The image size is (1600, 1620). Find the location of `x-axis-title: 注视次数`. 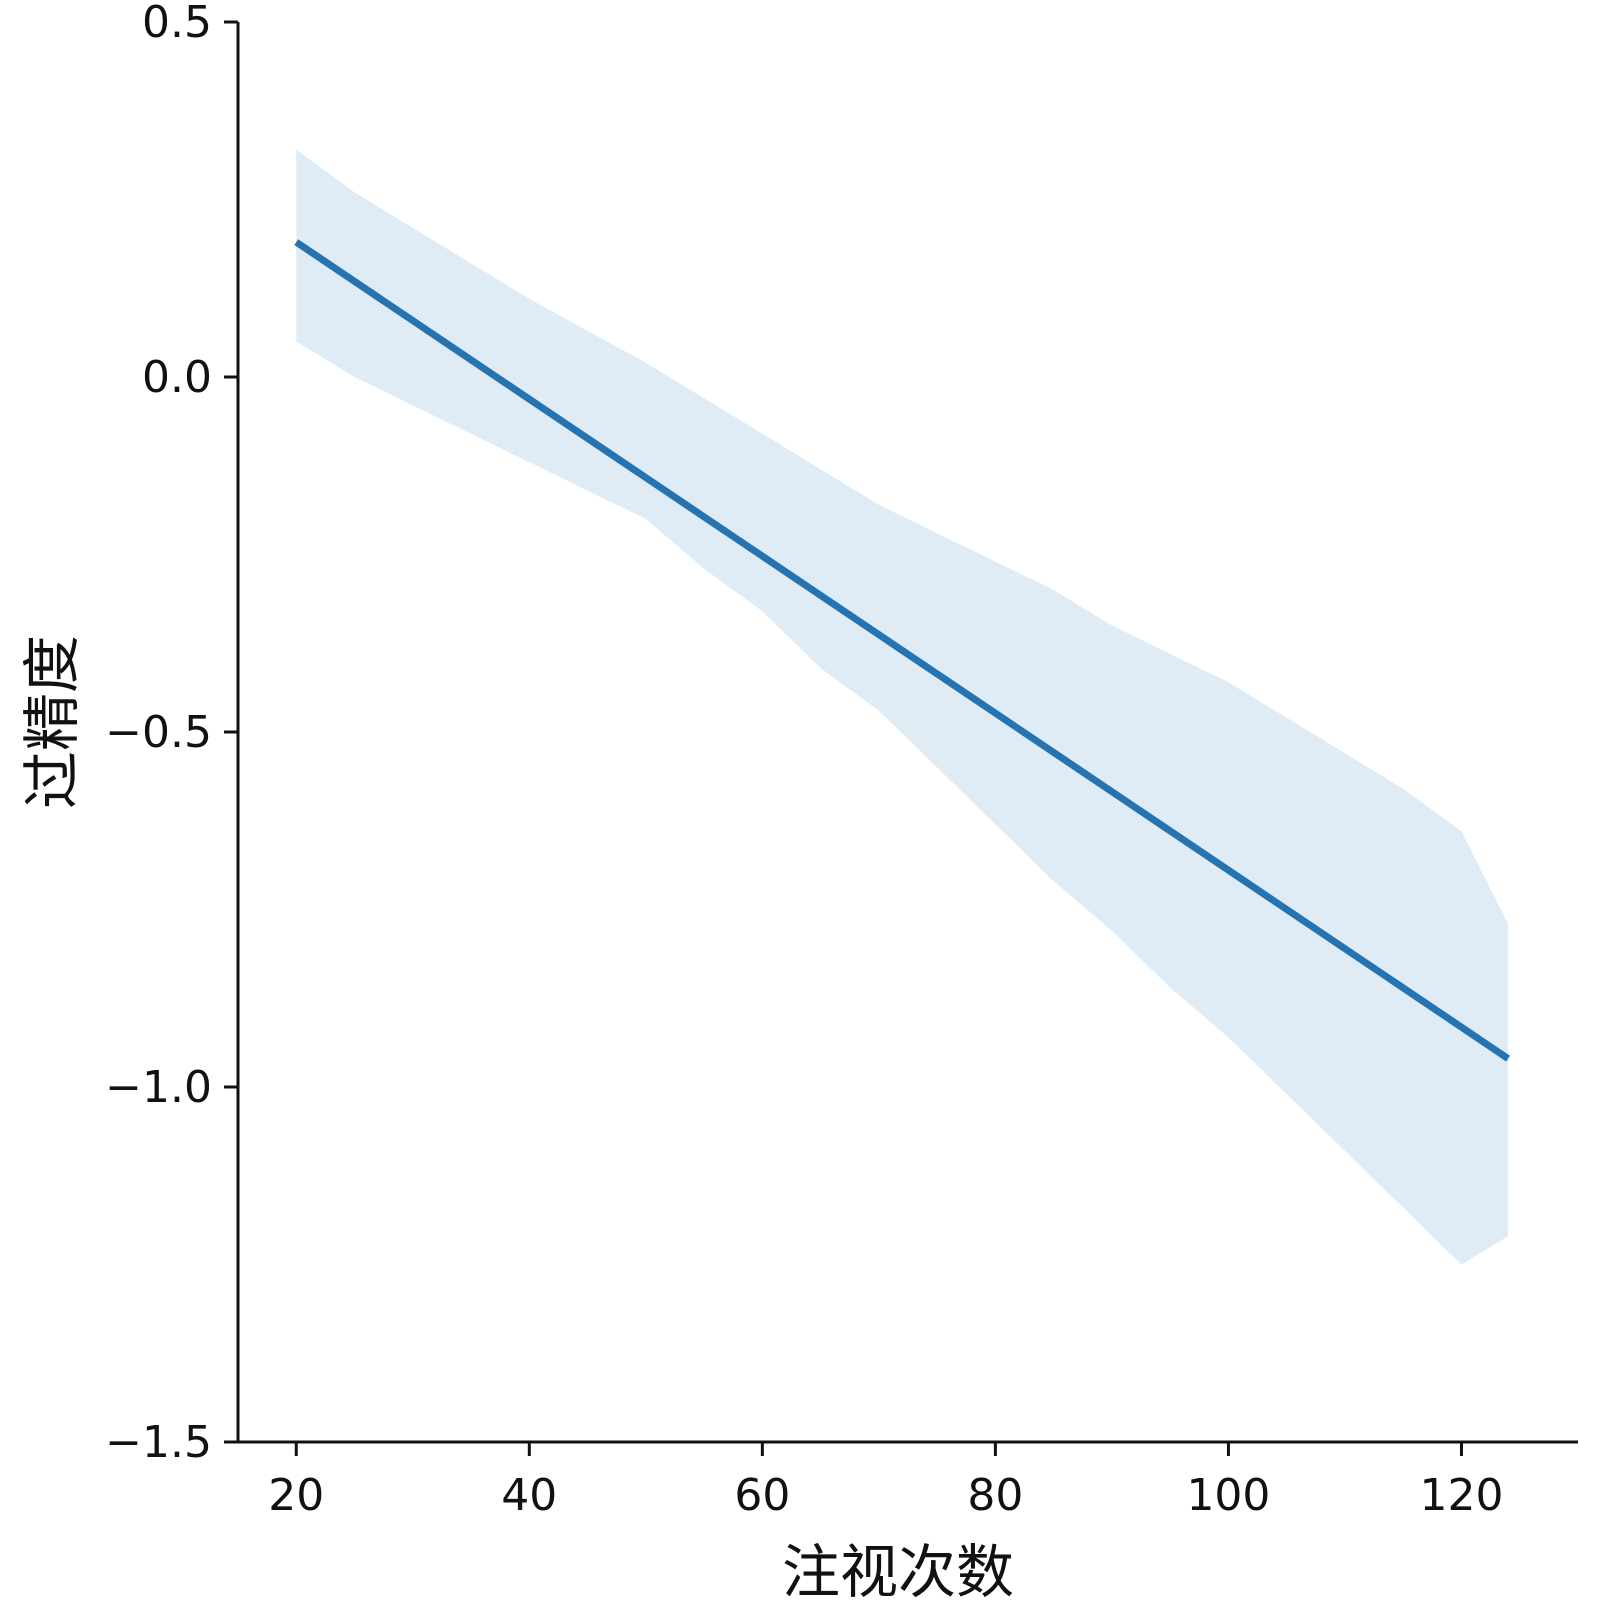

x-axis-title: 注视次数 is located at coordinates (898, 1572).